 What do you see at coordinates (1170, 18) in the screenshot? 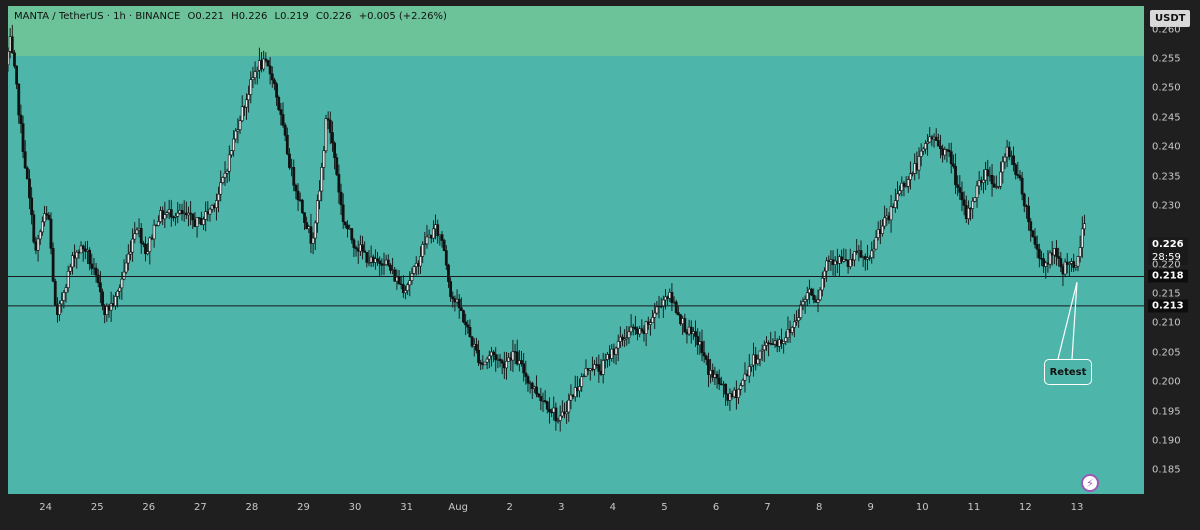
I see `currency-button: USDT` at bounding box center [1170, 18].